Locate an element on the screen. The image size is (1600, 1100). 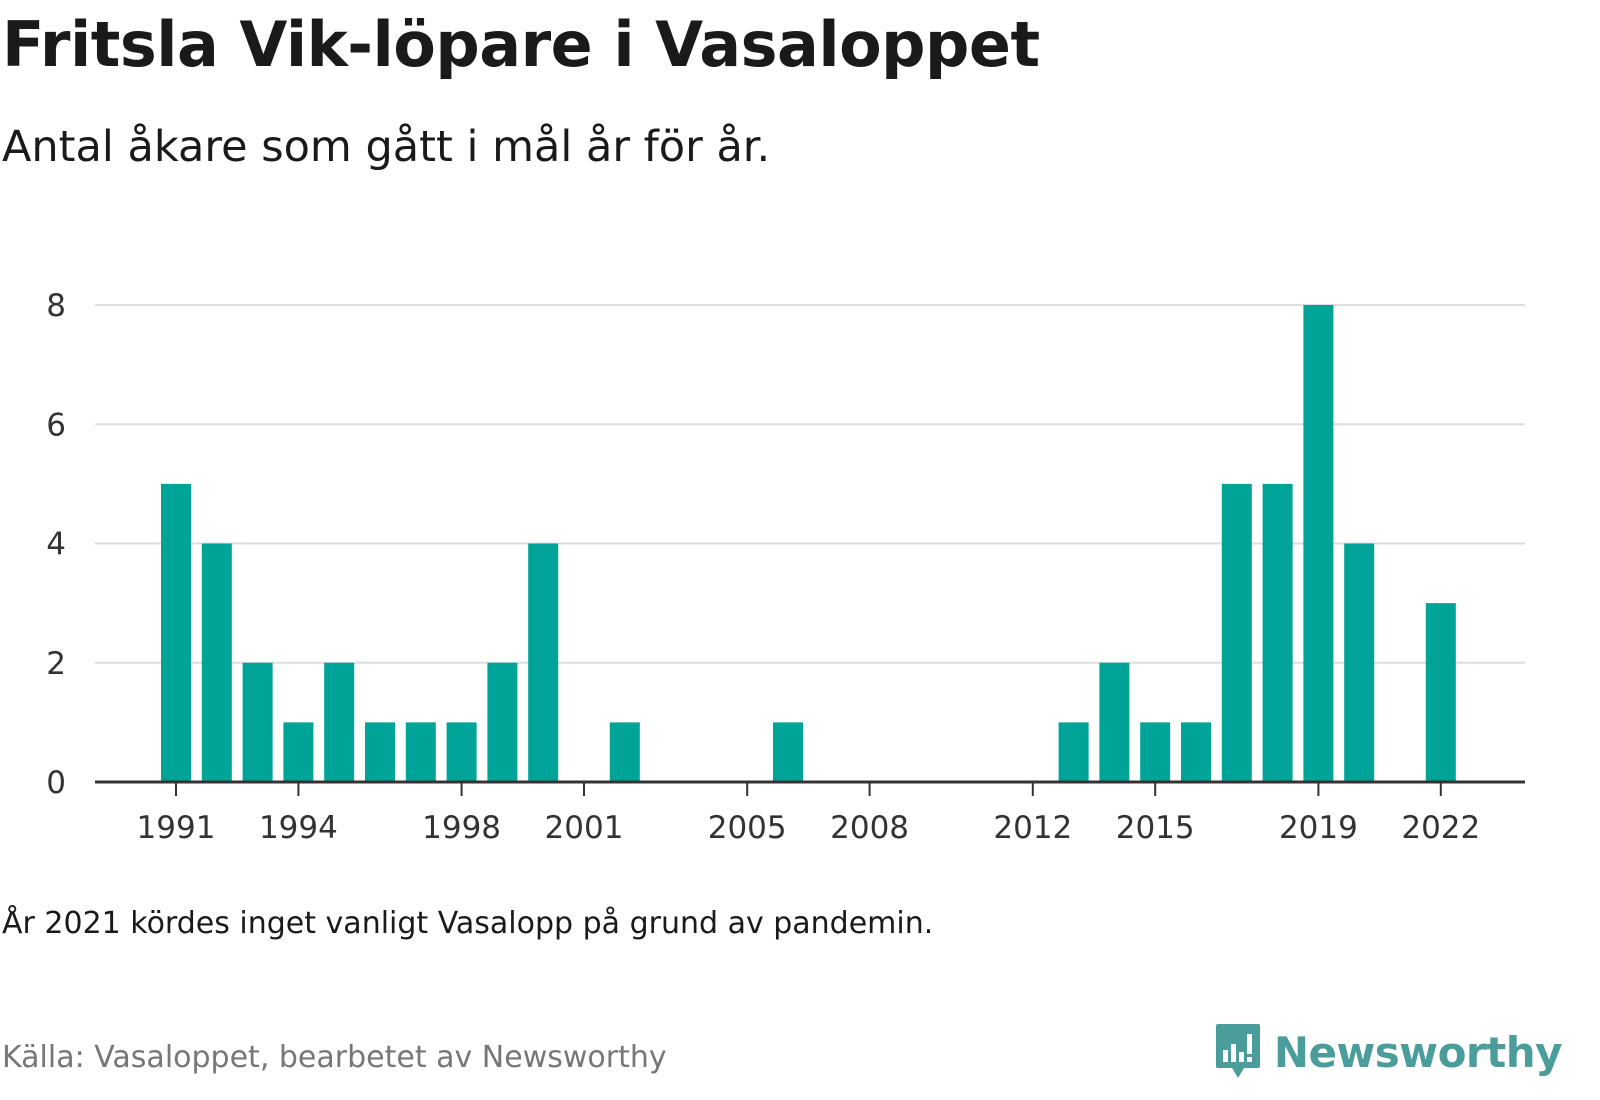
x-tick-label: 2015 is located at coordinates (1155, 828).